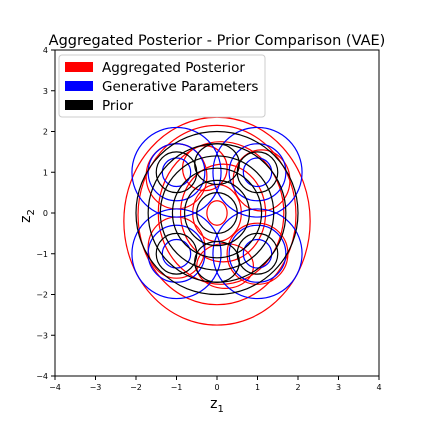  Describe the element at coordinates (45, 91) in the screenshot. I see `y-tick-label: 3` at that location.